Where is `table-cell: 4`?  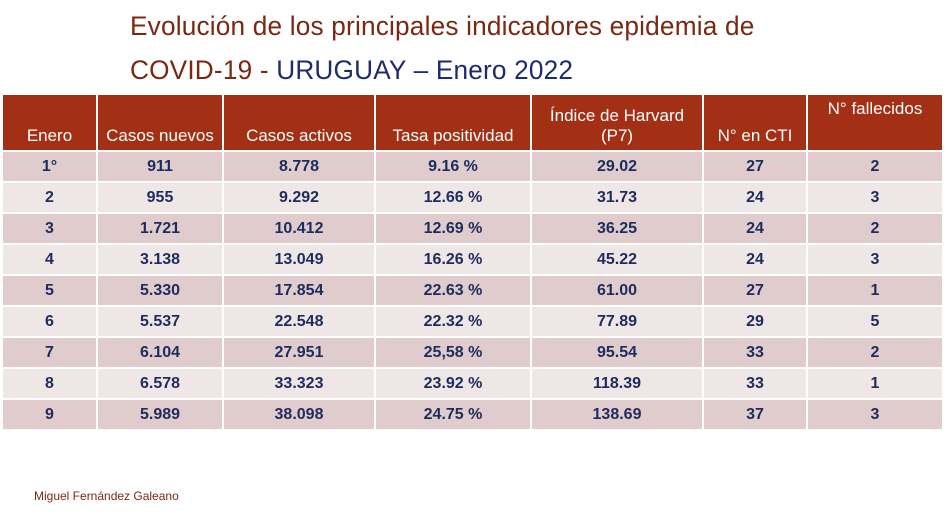
table-cell: 4 is located at coordinates (50, 259).